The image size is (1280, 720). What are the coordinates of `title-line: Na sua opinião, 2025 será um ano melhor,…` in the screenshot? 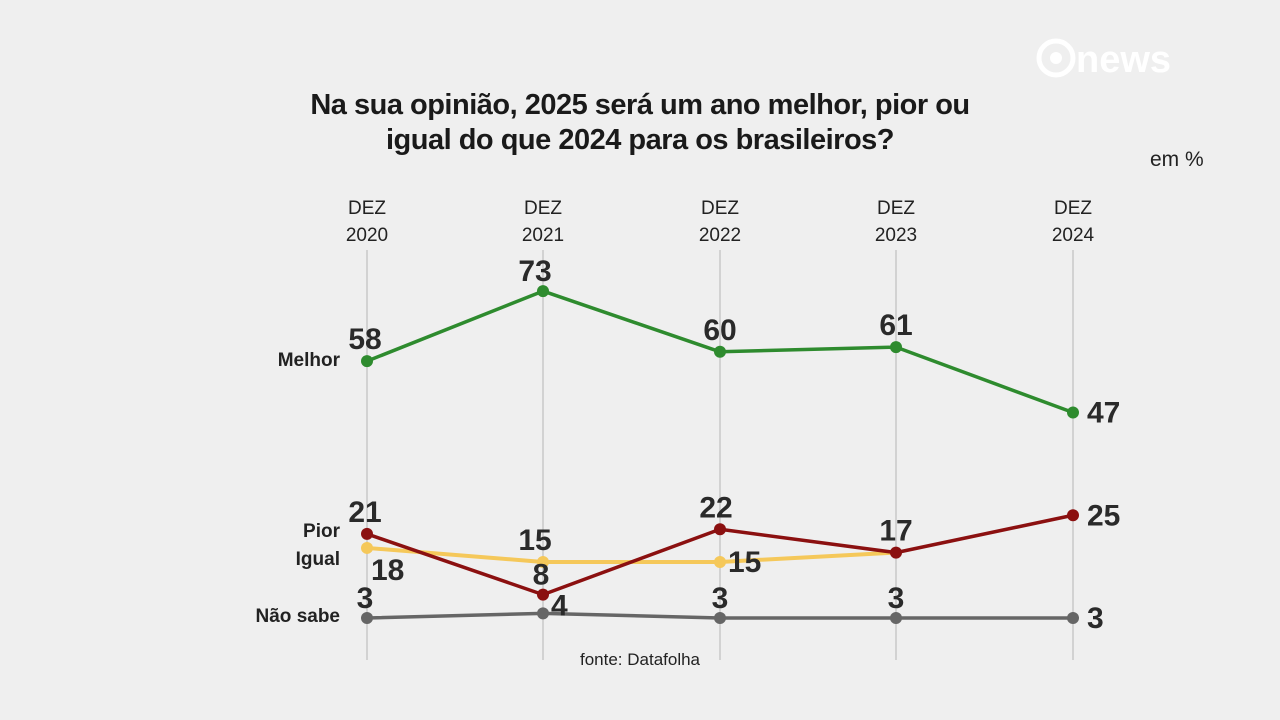 It's located at (640, 105).